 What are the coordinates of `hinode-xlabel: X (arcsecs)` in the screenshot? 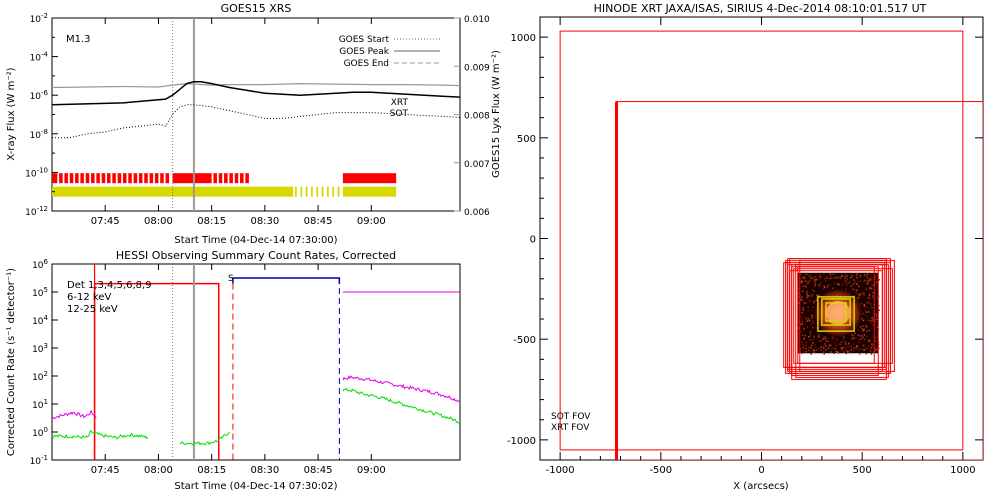 It's located at (761, 486).